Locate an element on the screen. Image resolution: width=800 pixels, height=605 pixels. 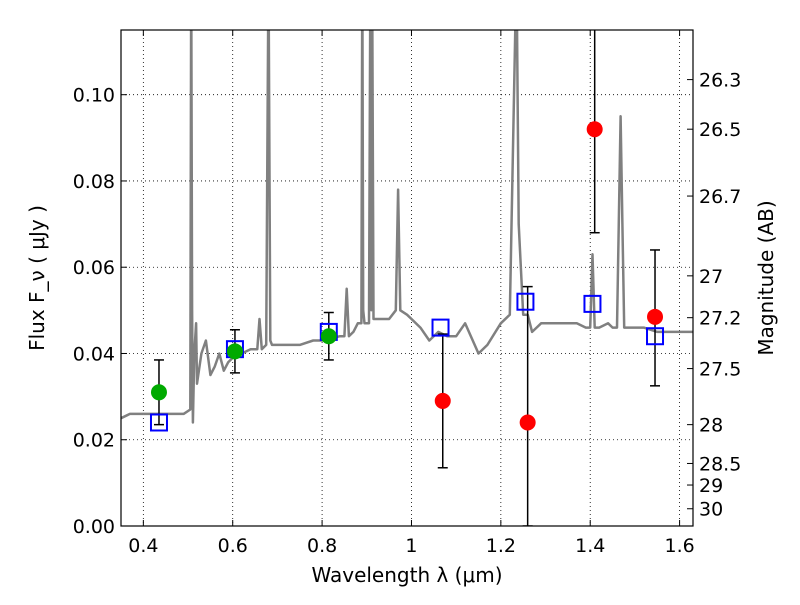
y2-tick-label: 30 is located at coordinates (711, 510).